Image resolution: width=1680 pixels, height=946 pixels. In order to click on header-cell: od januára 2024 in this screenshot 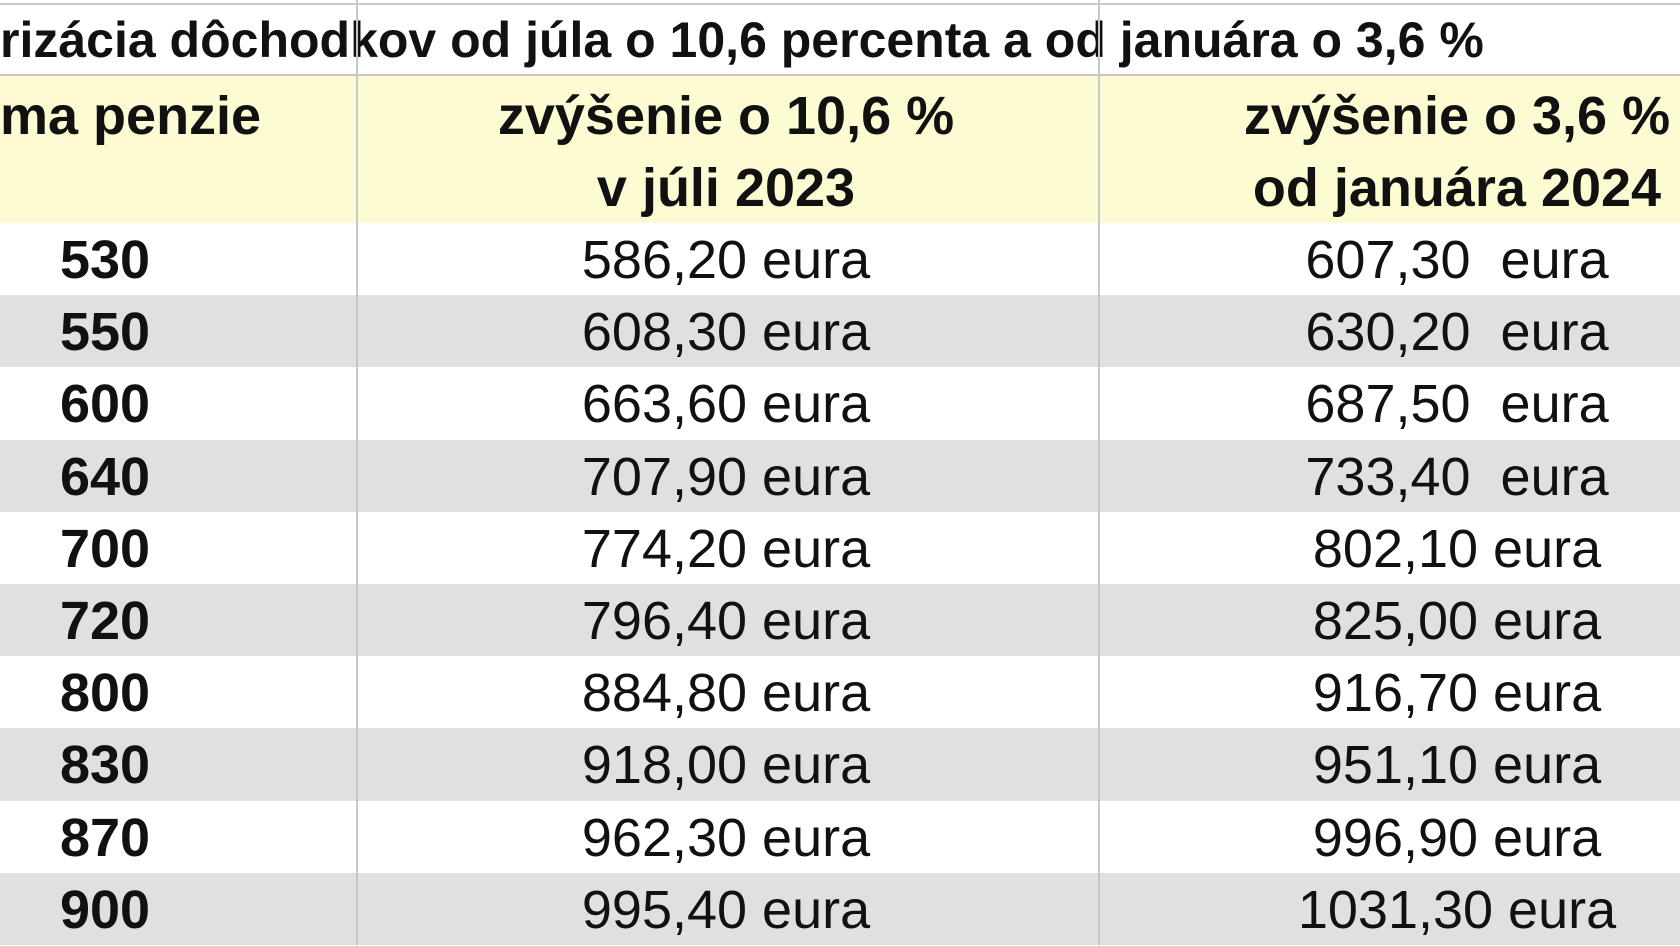, I will do `click(1457, 188)`.